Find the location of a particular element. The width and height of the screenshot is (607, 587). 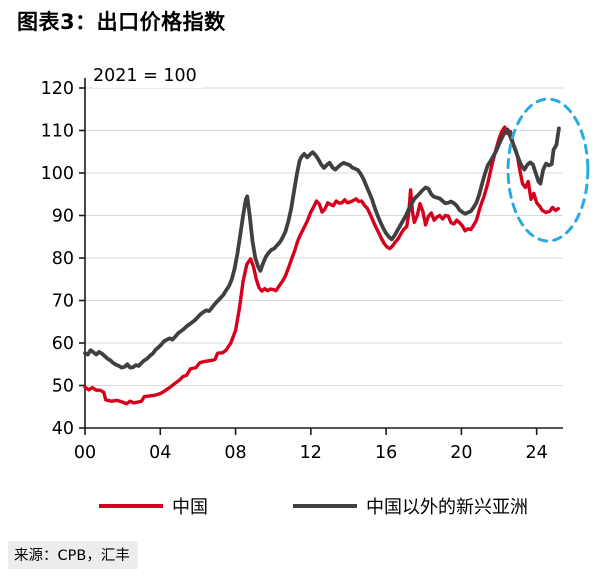

y-tick-label: 90 is located at coordinates (63, 217).